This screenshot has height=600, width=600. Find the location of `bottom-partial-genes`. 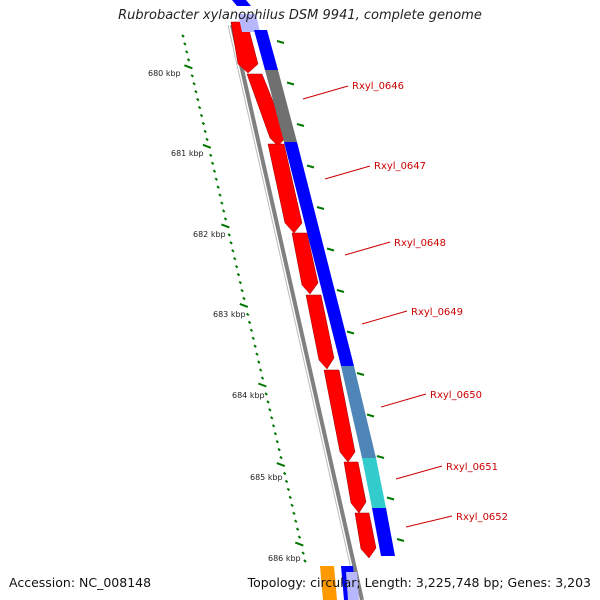

bottom-partial-genes is located at coordinates (339, 583).